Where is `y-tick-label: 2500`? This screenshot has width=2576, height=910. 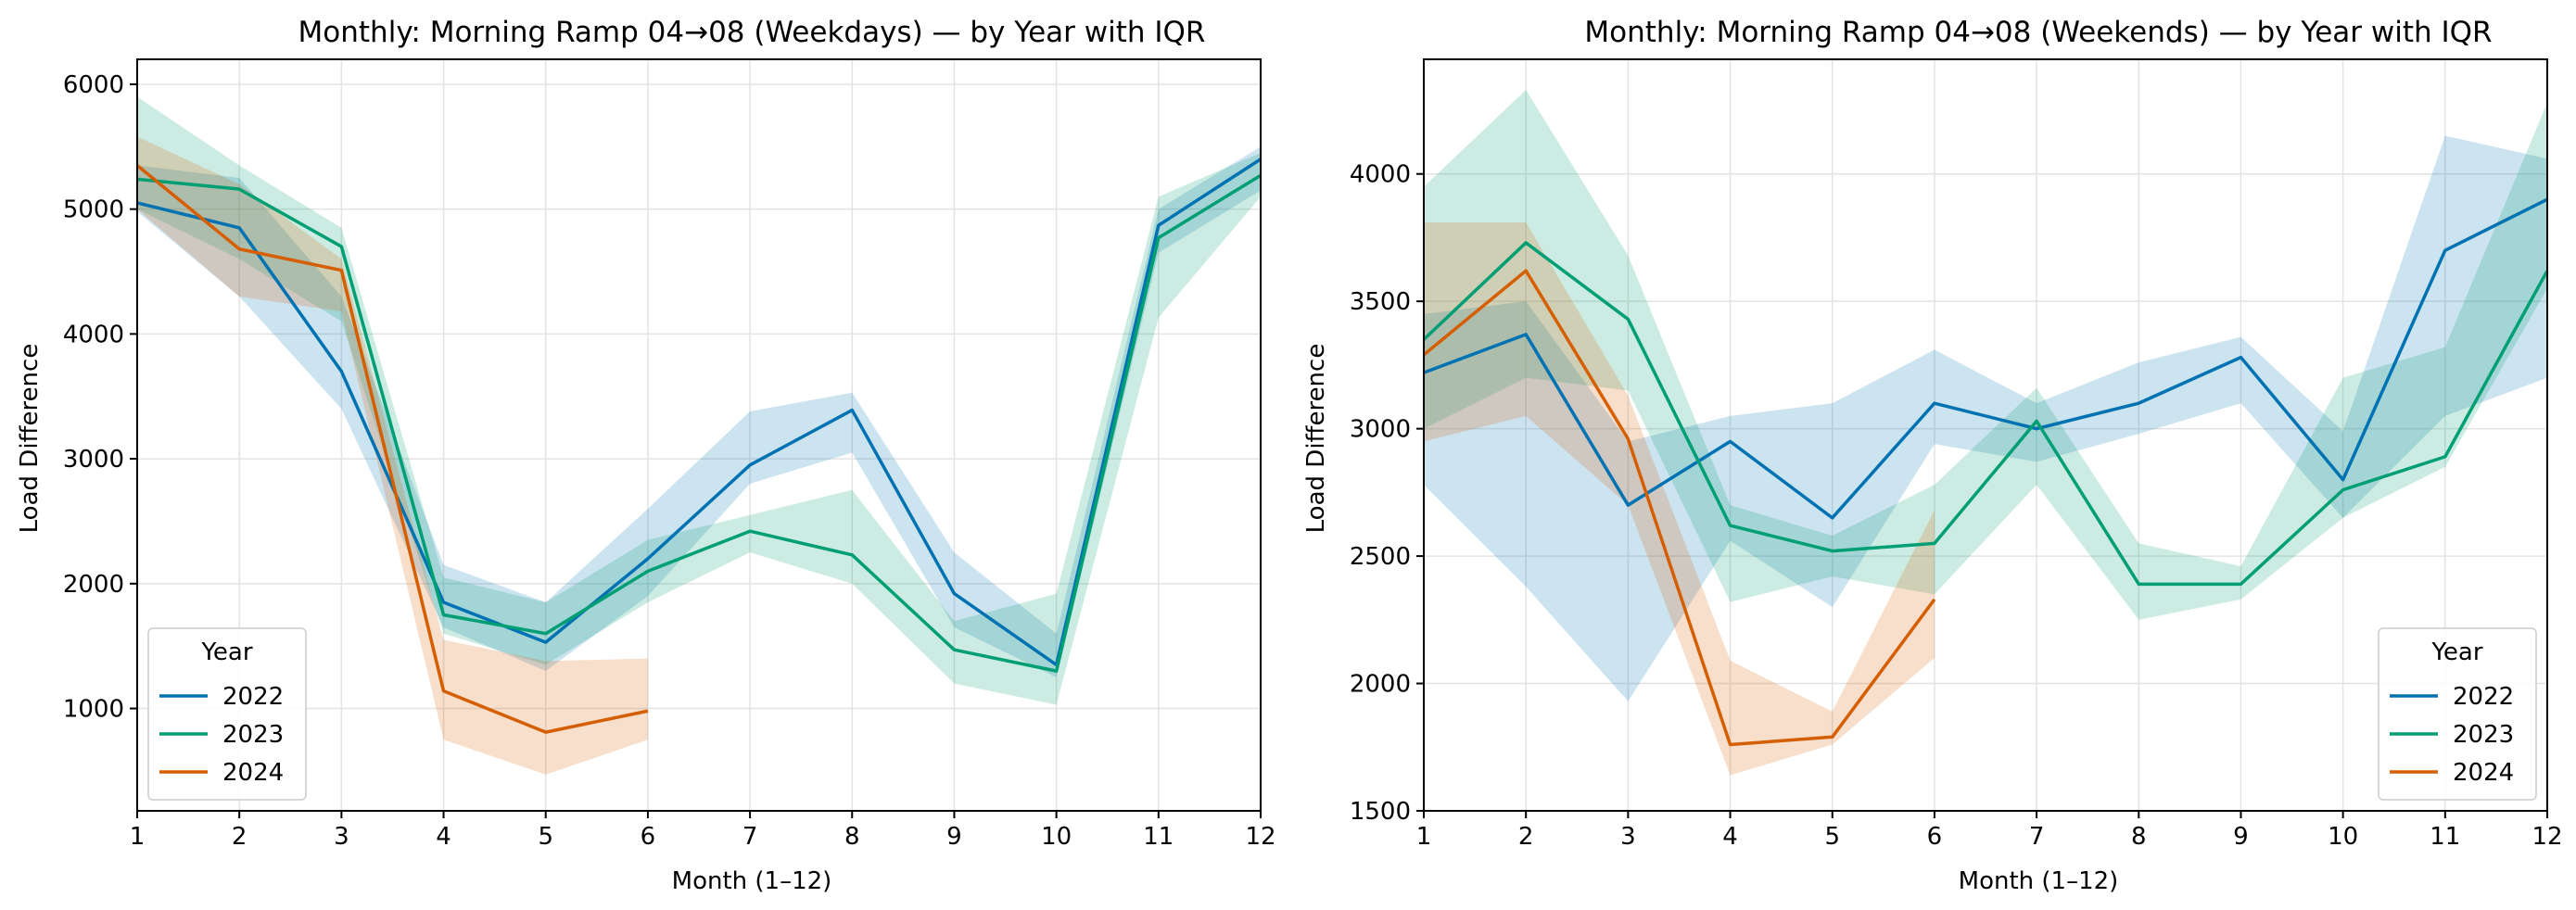
y-tick-label: 2500 is located at coordinates (1380, 557).